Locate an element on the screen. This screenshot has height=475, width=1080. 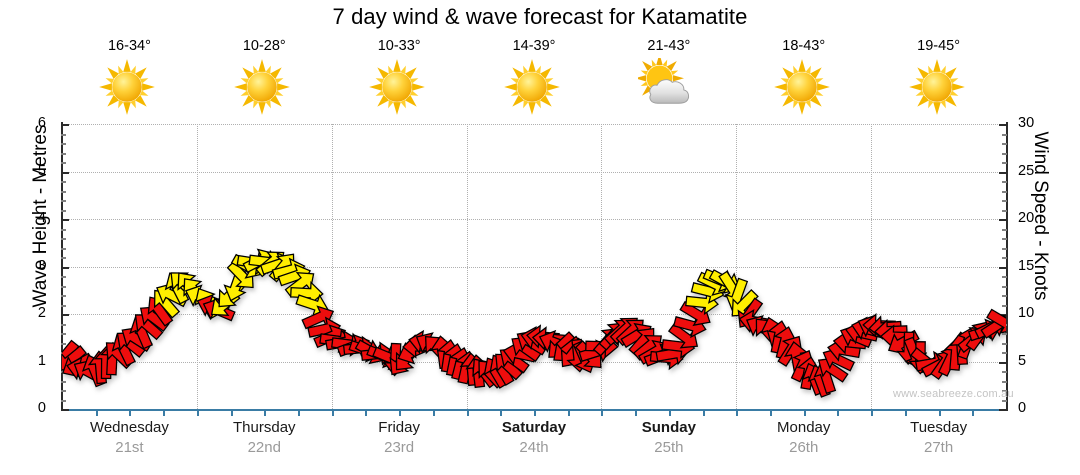
day-name-label: Wednesday is located at coordinates (129, 427).